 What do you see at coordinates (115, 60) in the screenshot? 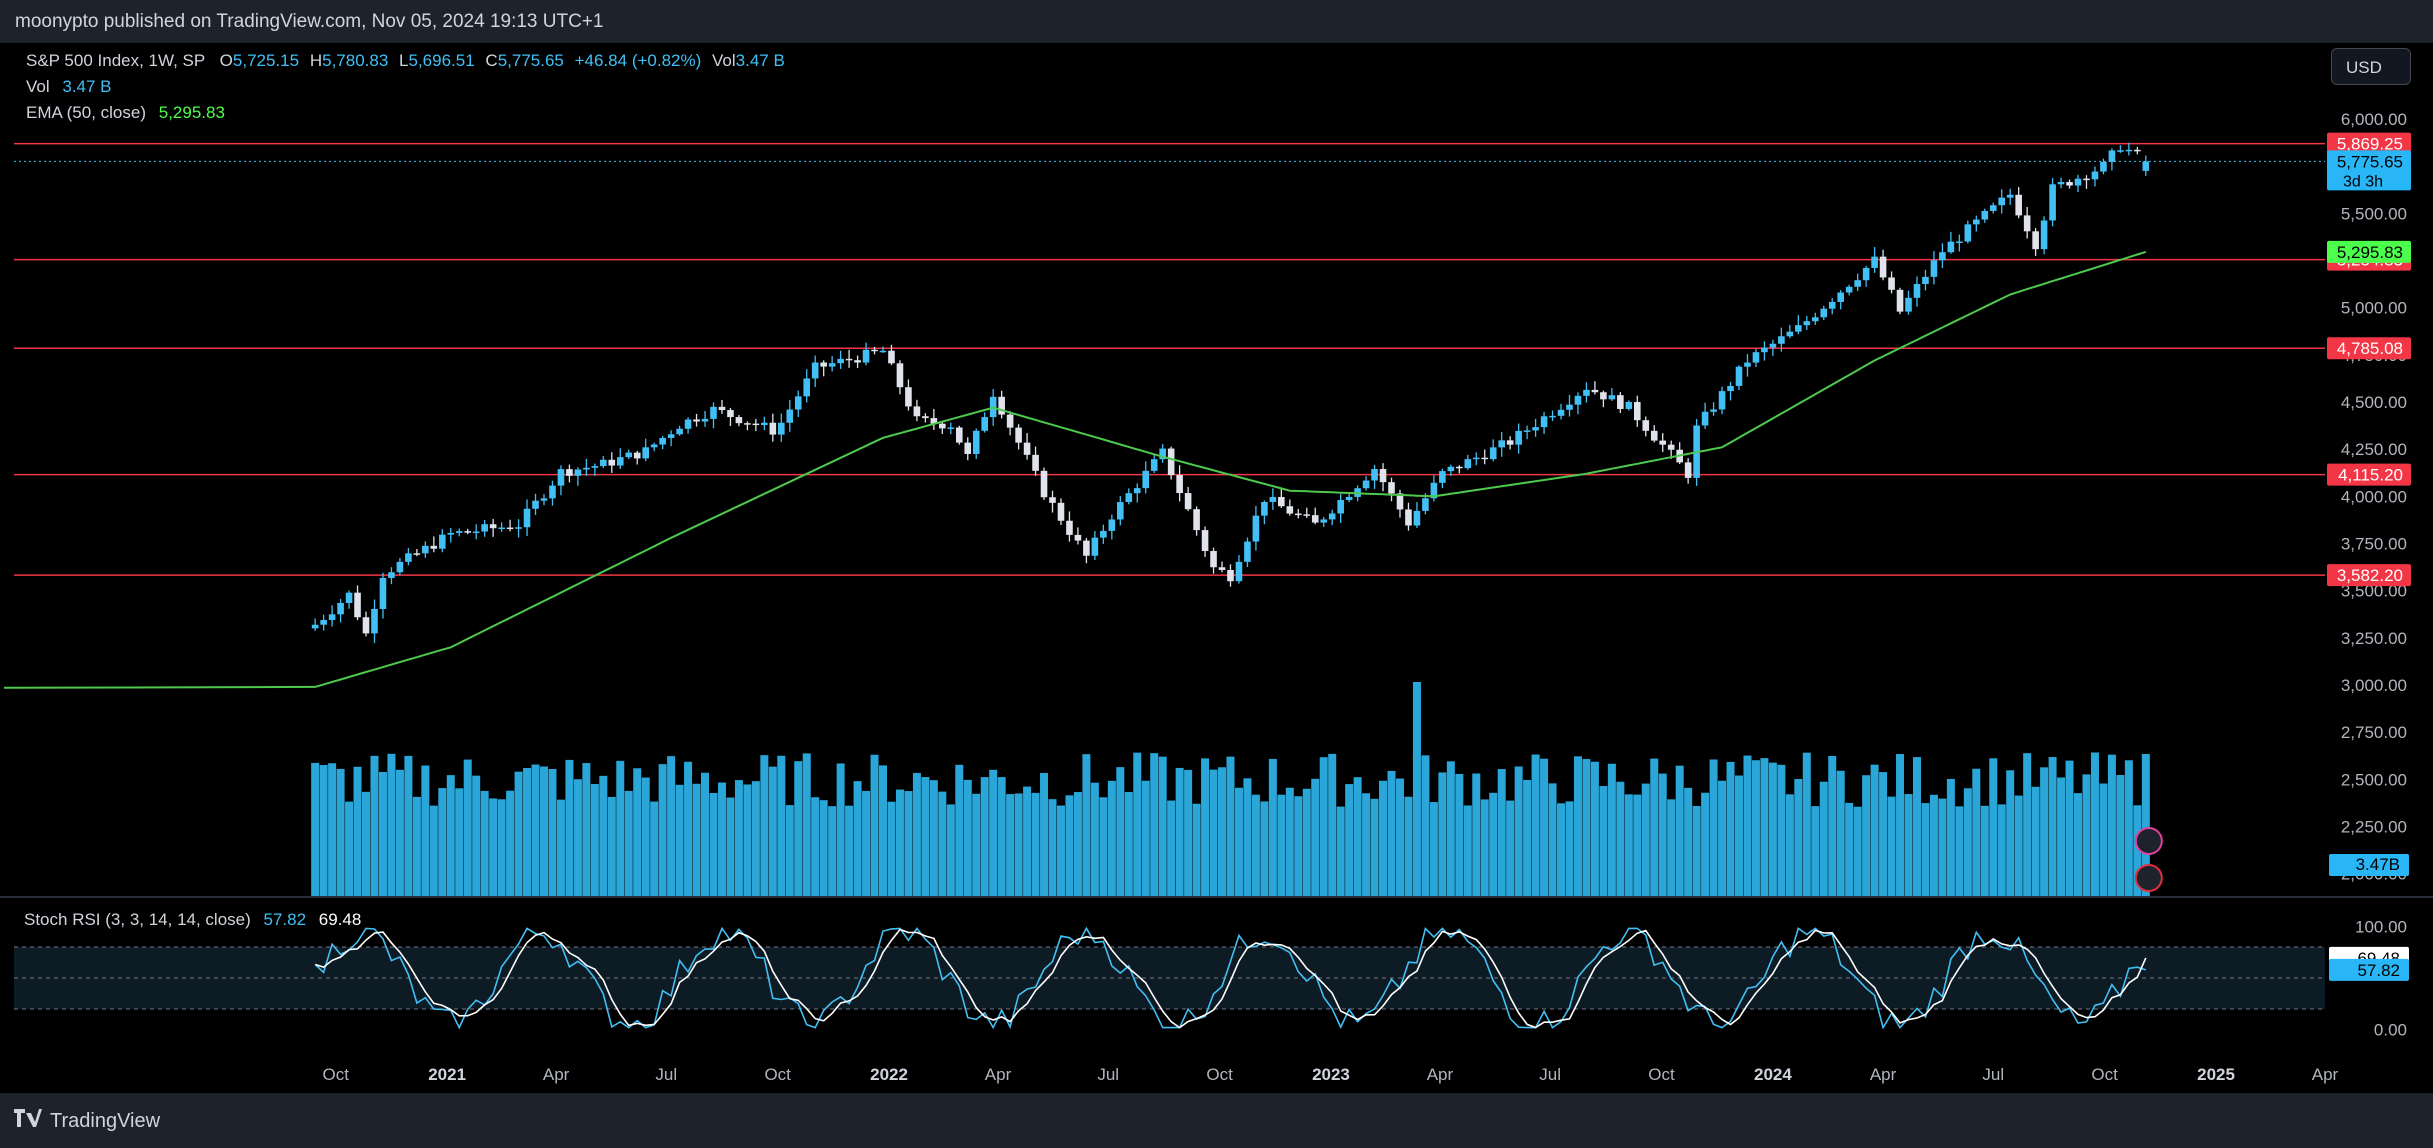
I see `symbol-title: S&P 500 Index, 1W, SP` at bounding box center [115, 60].